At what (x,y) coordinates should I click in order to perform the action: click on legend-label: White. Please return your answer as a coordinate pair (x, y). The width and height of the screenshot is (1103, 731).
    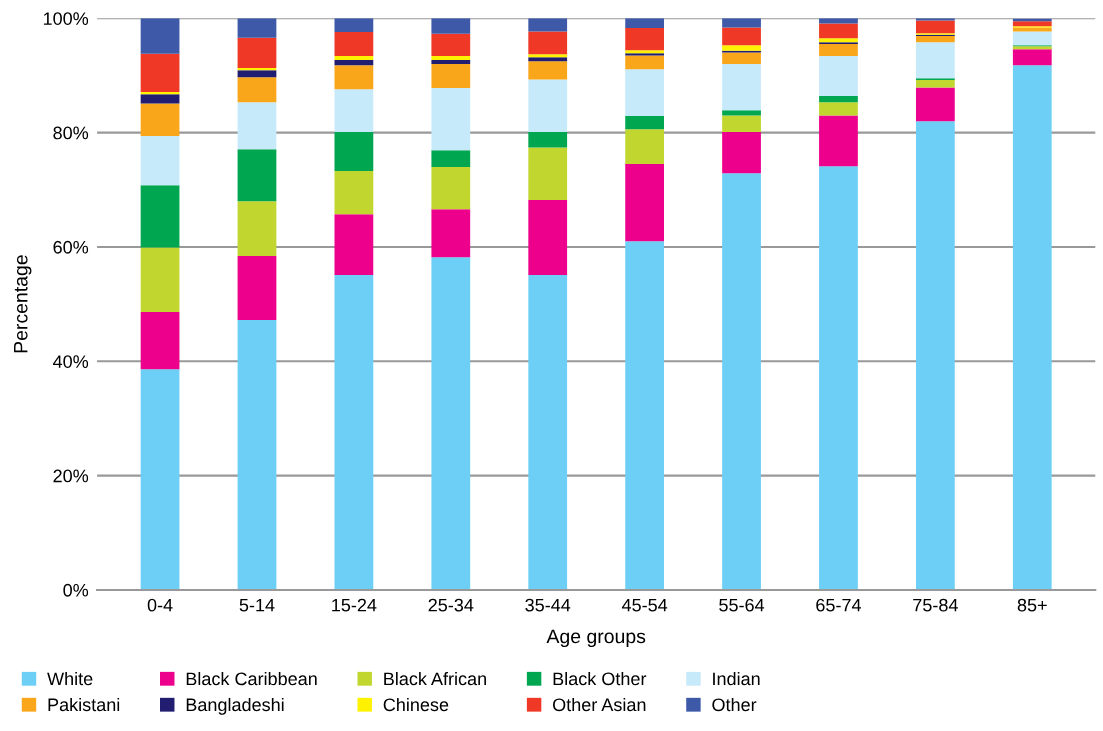
    Looking at the image, I should click on (70, 678).